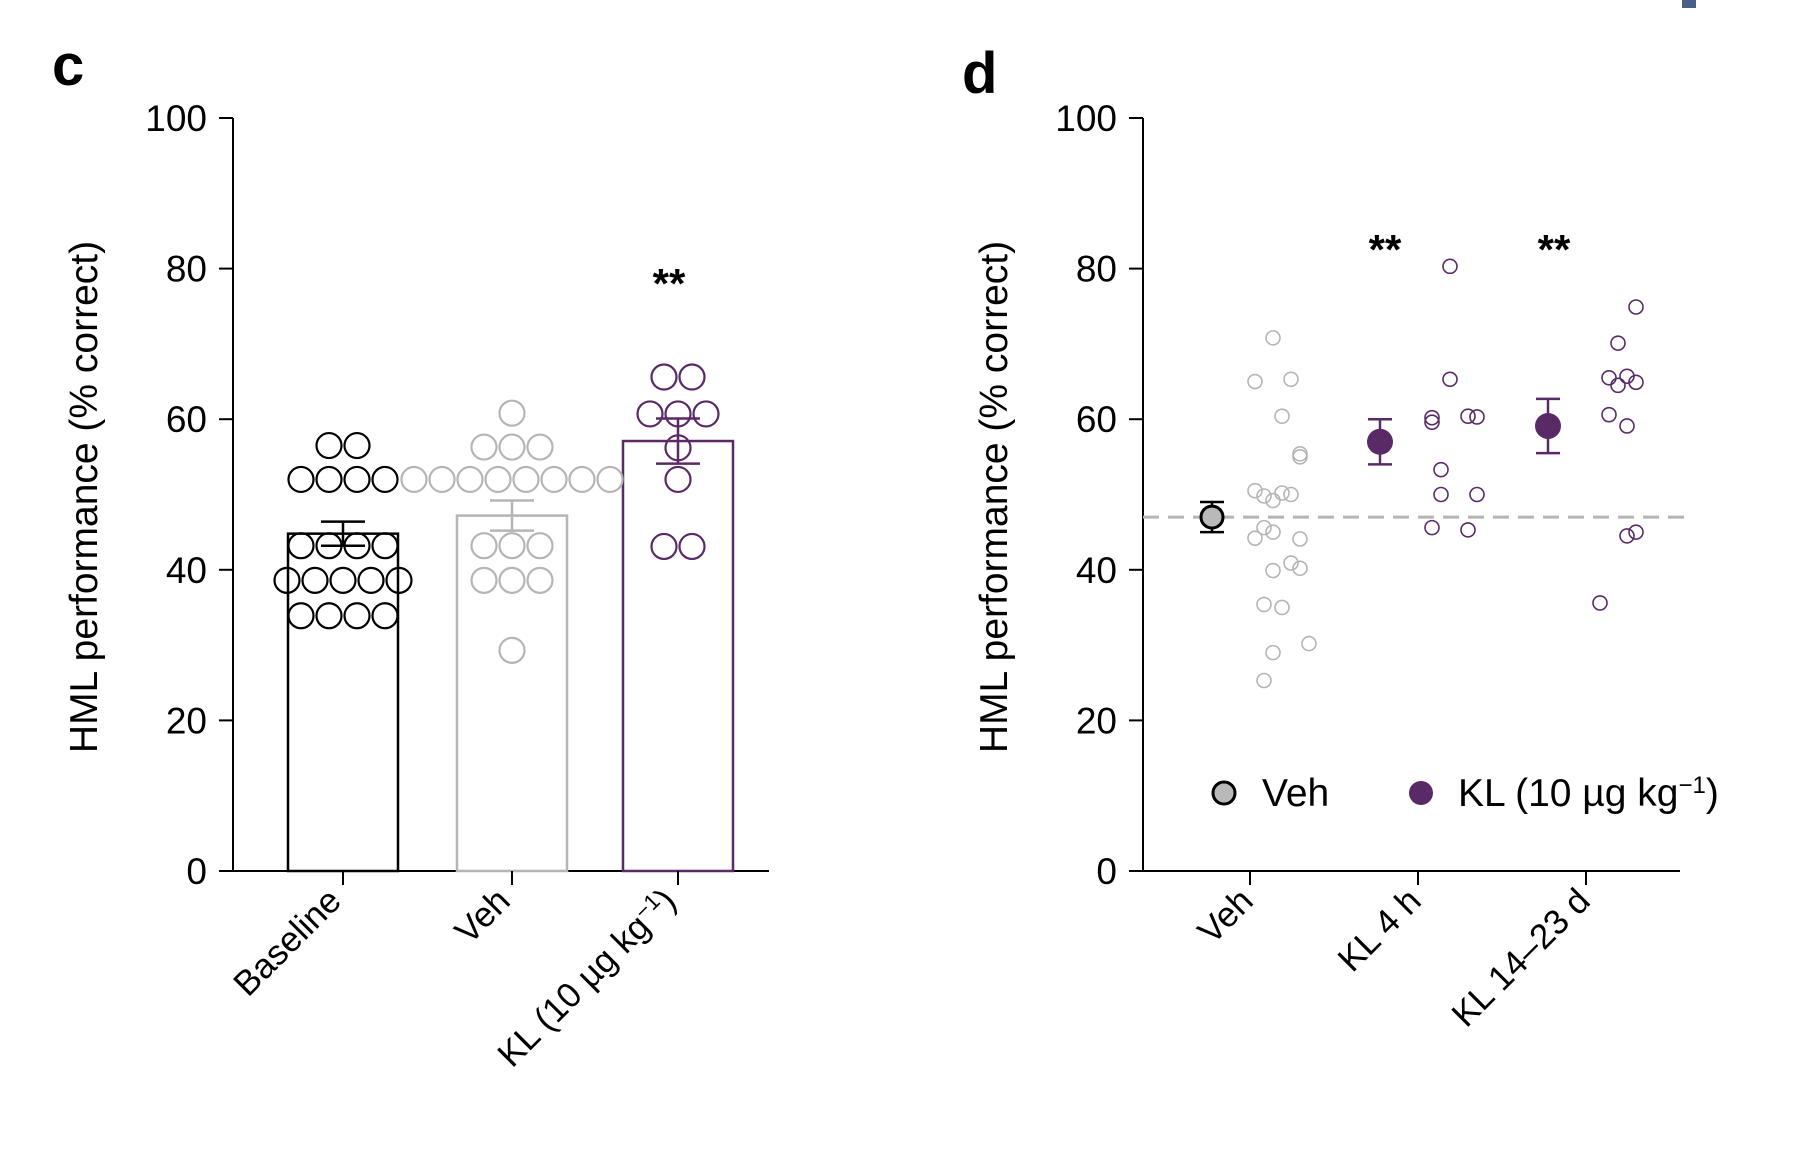 This screenshot has height=1172, width=1820. What do you see at coordinates (586, 977) in the screenshot?
I see `x-tick-label-c-kl: KL (10 µg kg−1)` at bounding box center [586, 977].